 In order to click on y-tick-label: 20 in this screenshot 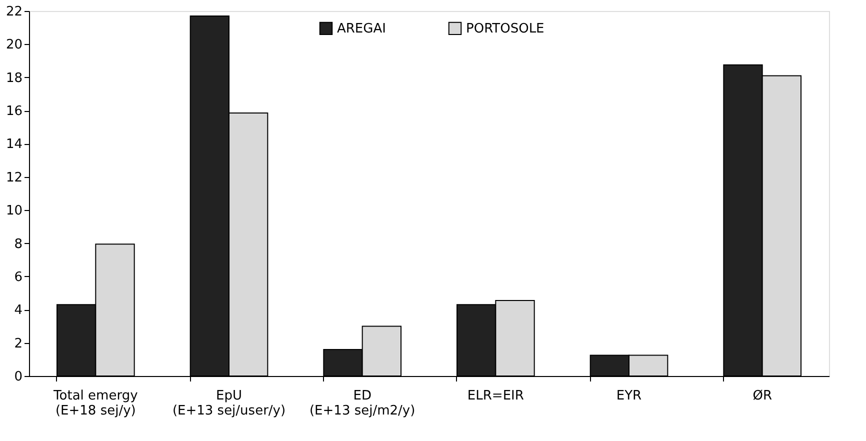, I will do `click(14, 45)`.